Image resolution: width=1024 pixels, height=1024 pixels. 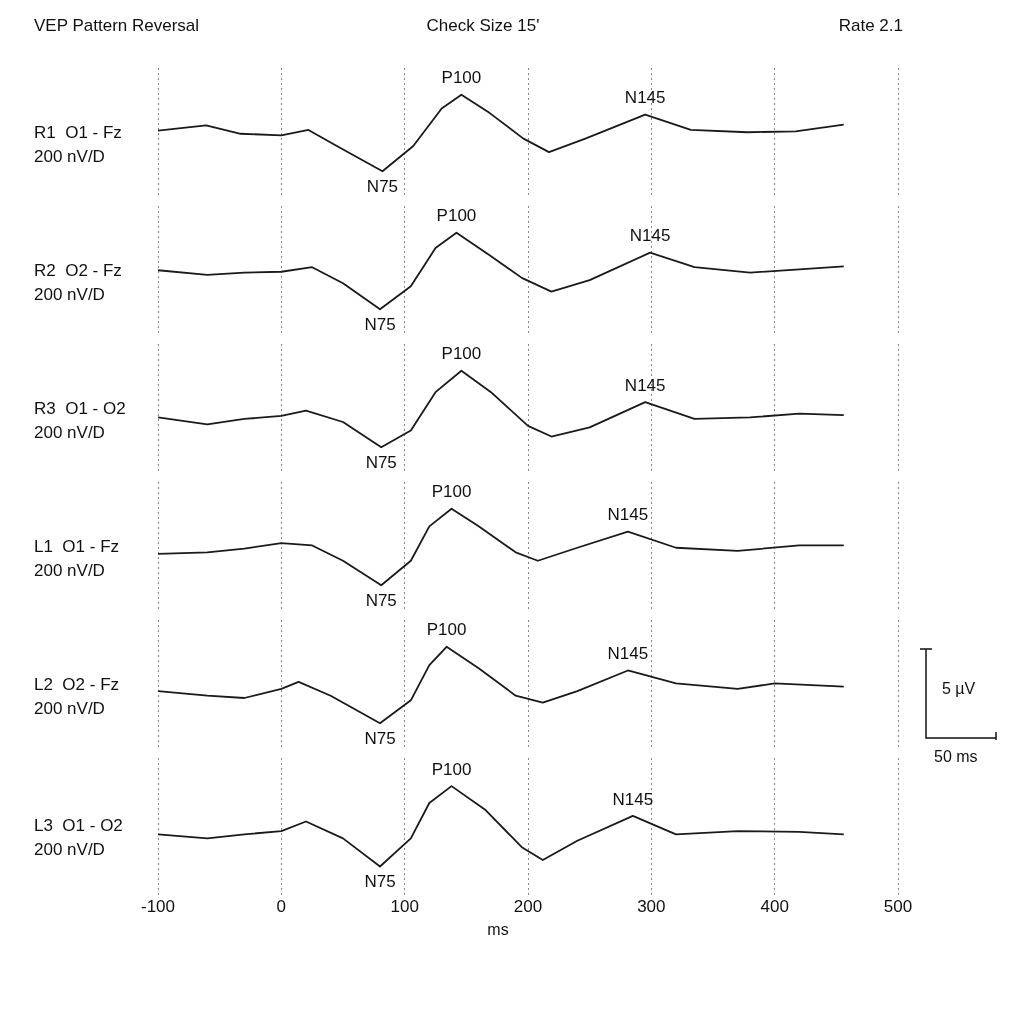 What do you see at coordinates (117, 25) in the screenshot?
I see `chart-title: VEP Pattern Reversal` at bounding box center [117, 25].